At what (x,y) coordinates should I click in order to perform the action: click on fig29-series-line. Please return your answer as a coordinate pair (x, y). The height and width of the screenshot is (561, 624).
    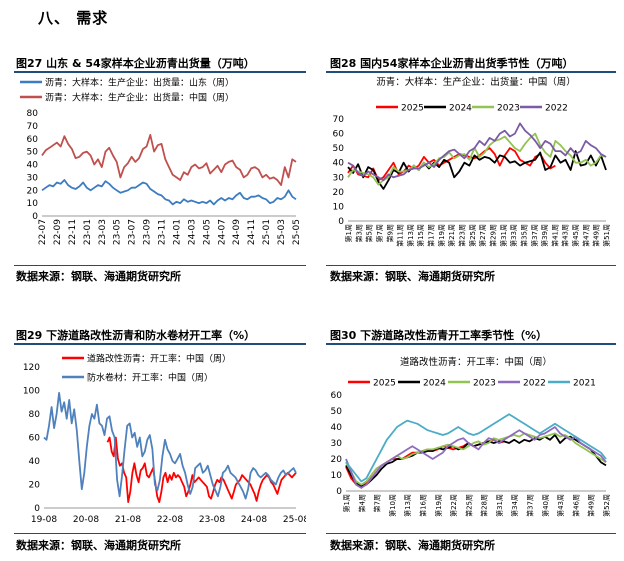
    Looking at the image, I should click on (170, 446).